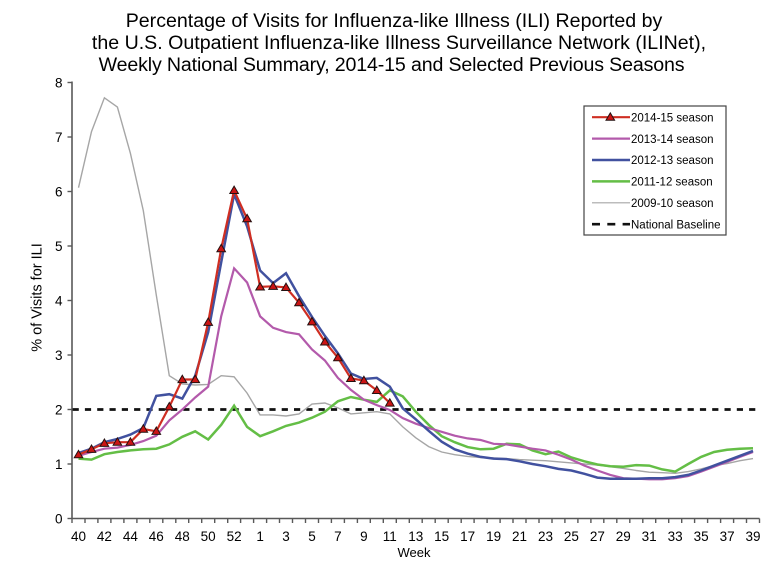 The image size is (770, 565). What do you see at coordinates (104, 536) in the screenshot?
I see `svg-text: 42` at bounding box center [104, 536].